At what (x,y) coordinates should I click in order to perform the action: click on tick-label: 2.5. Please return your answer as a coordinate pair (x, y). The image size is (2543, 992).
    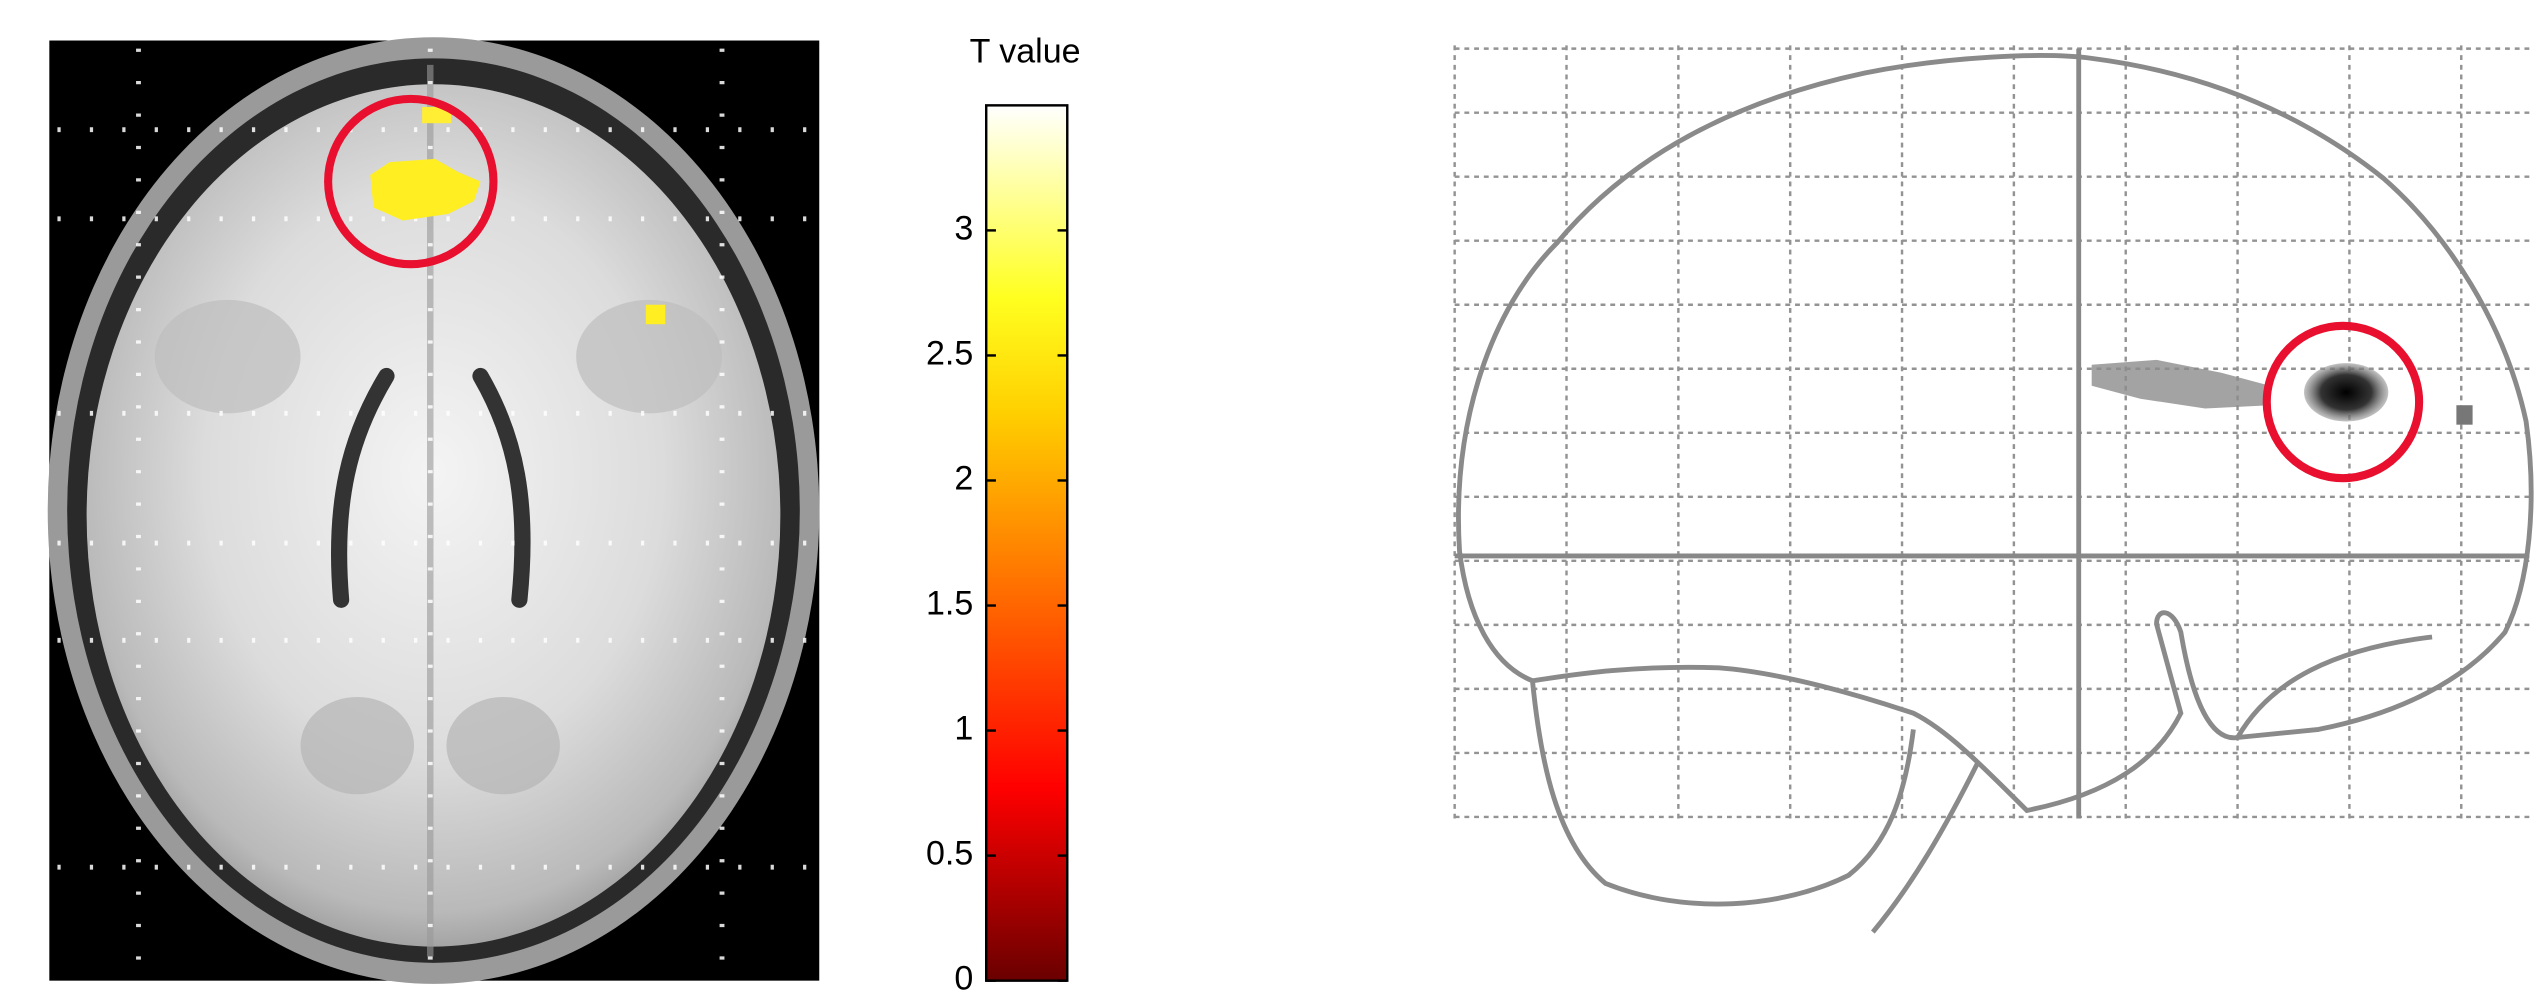
    Looking at the image, I should click on (949, 353).